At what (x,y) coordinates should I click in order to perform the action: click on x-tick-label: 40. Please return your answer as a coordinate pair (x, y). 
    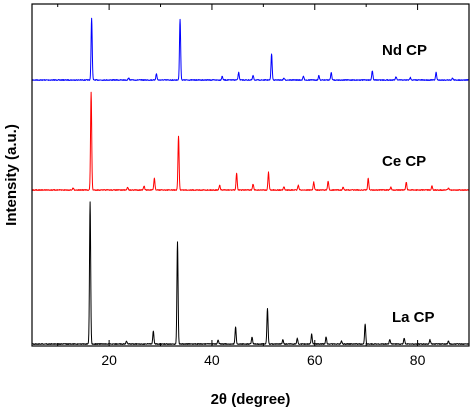
    Looking at the image, I should click on (212, 360).